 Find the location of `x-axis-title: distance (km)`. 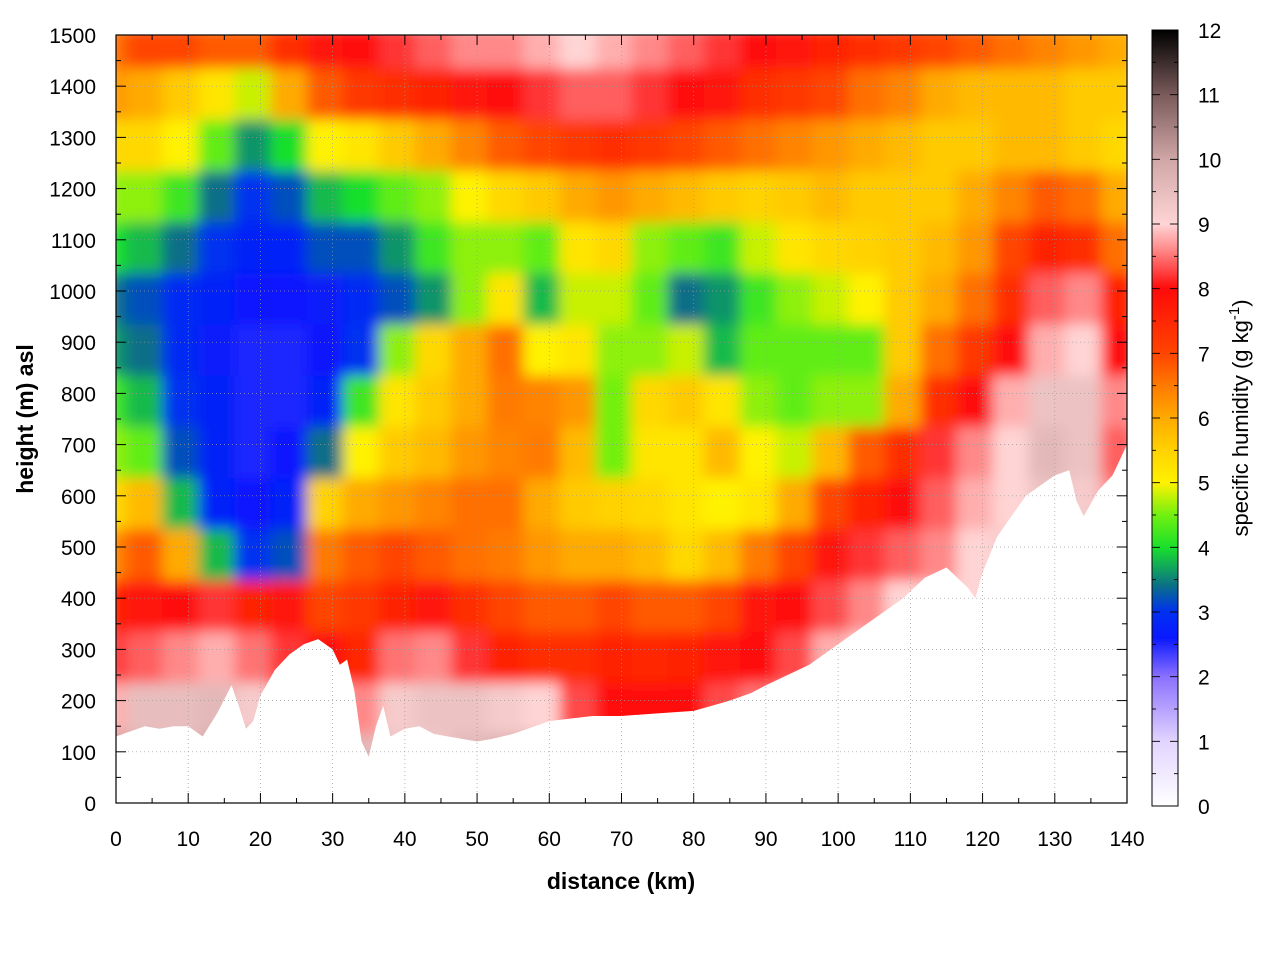

x-axis-title: distance (km) is located at coordinates (621, 881).